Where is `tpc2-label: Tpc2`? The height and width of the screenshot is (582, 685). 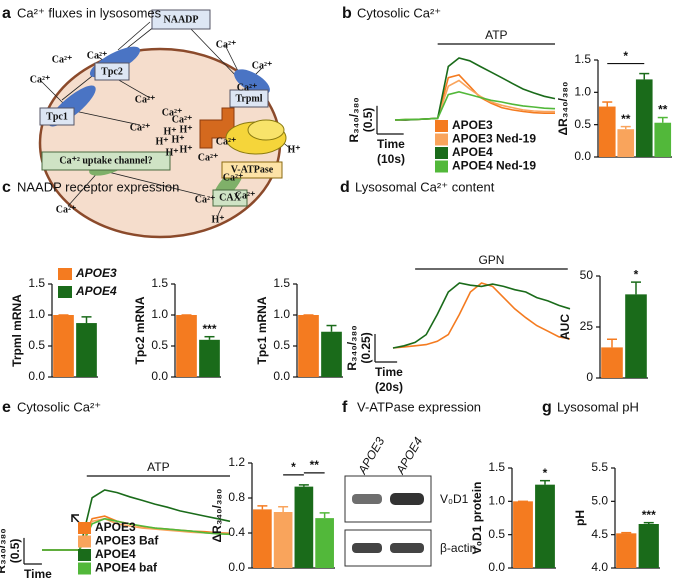 tpc2-label: Tpc2 is located at coordinates (112, 71).